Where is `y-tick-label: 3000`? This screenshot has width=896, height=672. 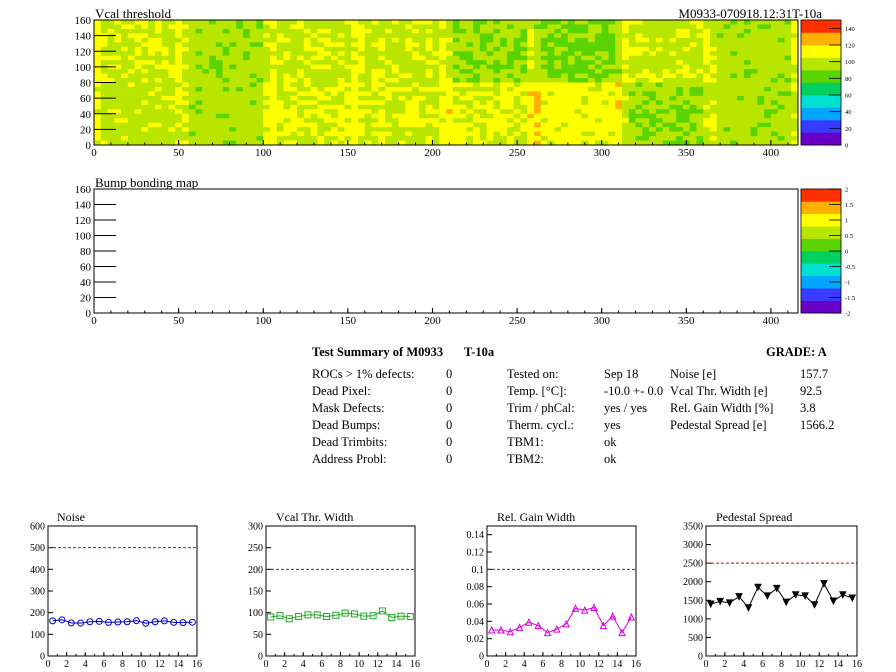
y-tick-label: 3000 is located at coordinates (693, 545).